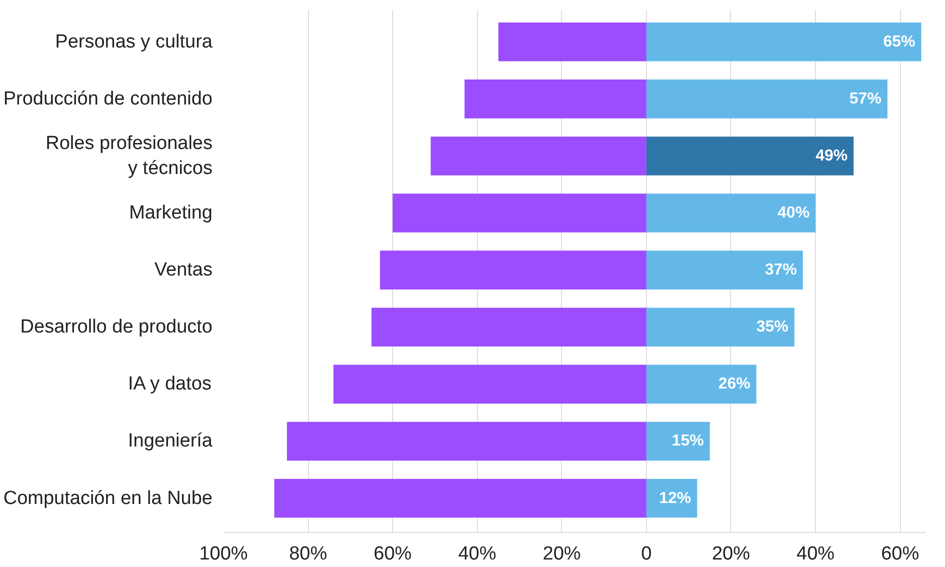 This screenshot has width=945, height=567. Describe the element at coordinates (899, 41) in the screenshot. I see `data-label: 65%` at that location.